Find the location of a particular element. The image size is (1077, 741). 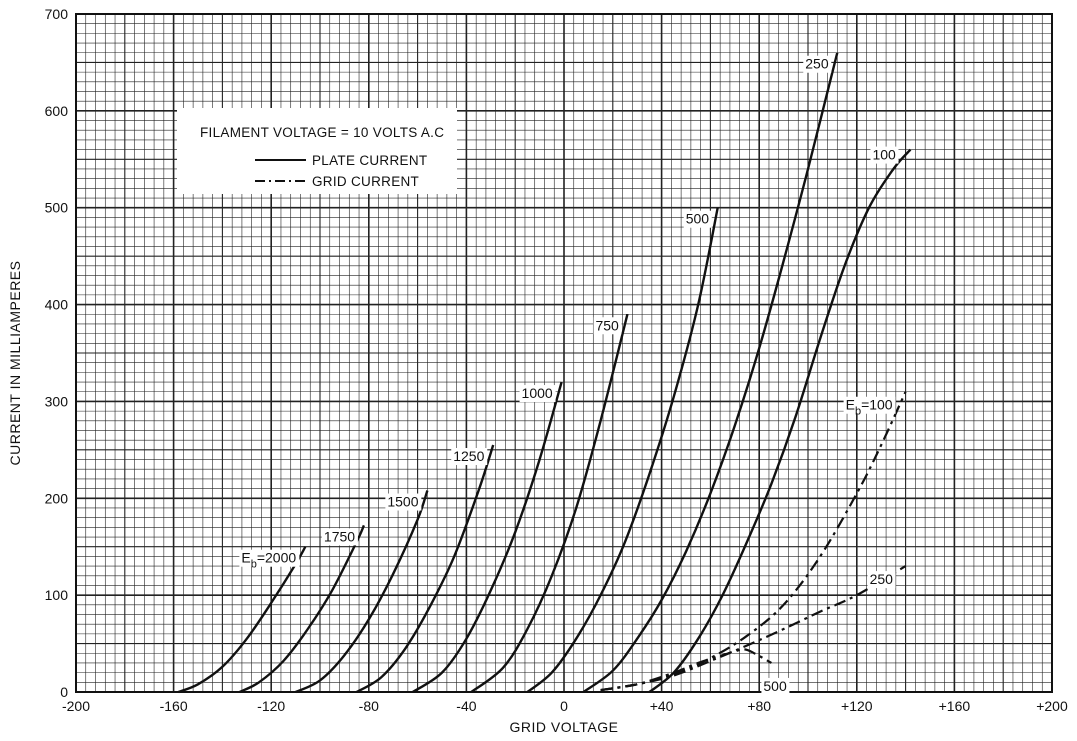

x-axis-title: GRID VOLTAGE is located at coordinates (564, 727).